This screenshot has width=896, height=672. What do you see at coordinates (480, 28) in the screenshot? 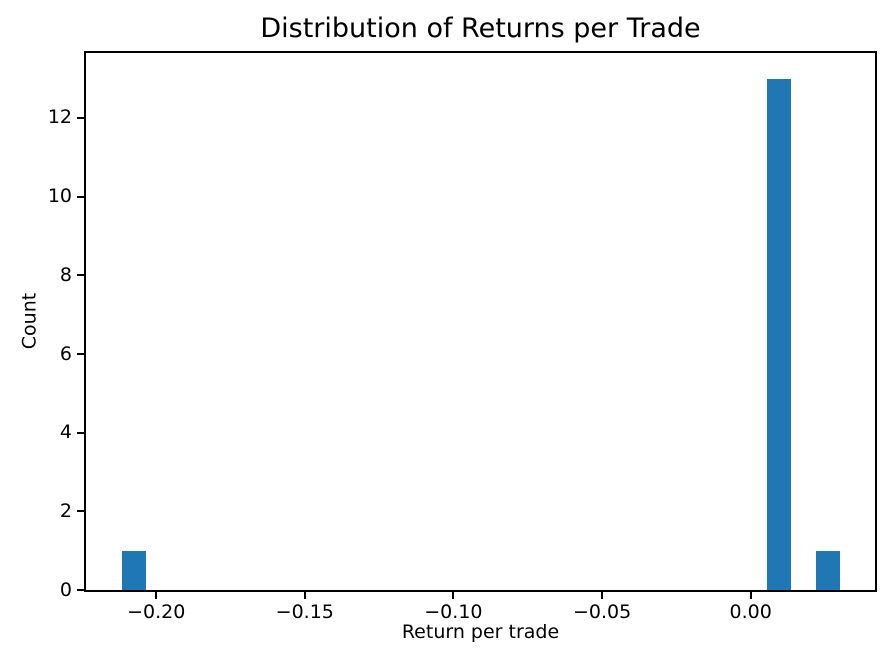
I see `chart-title: Distribution of Returns per Trade` at bounding box center [480, 28].